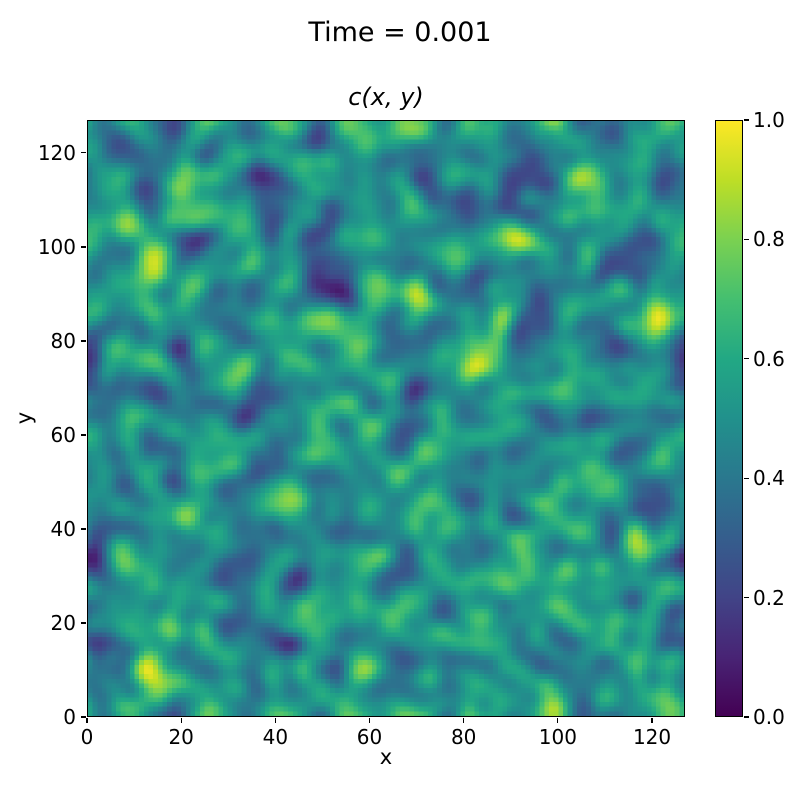  What do you see at coordinates (386, 757) in the screenshot?
I see `x-axis-label: x` at bounding box center [386, 757].